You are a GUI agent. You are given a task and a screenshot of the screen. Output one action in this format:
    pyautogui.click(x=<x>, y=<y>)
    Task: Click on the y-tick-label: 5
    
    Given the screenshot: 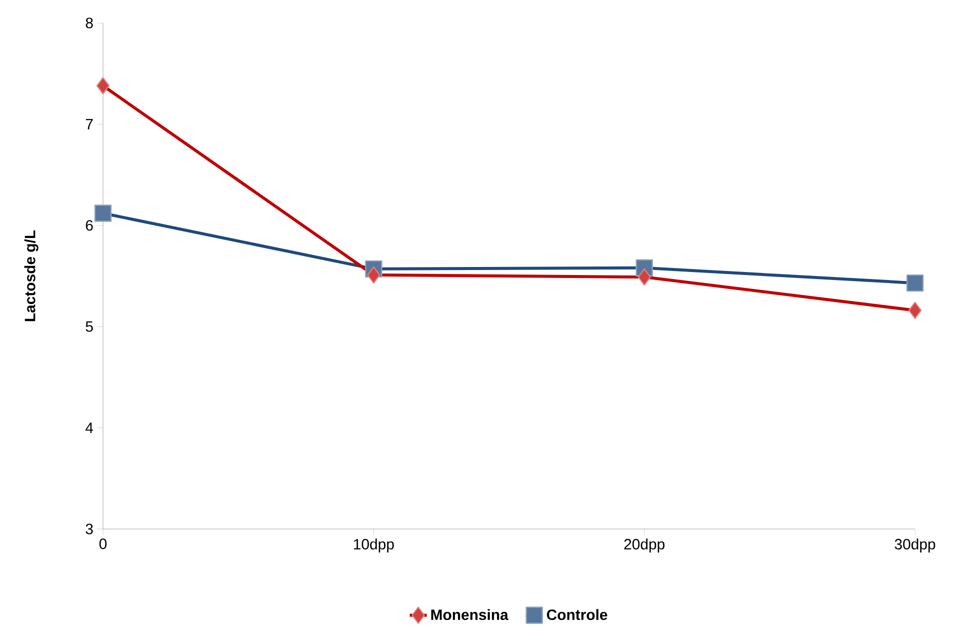 What is the action you would take?
    pyautogui.click(x=89, y=326)
    